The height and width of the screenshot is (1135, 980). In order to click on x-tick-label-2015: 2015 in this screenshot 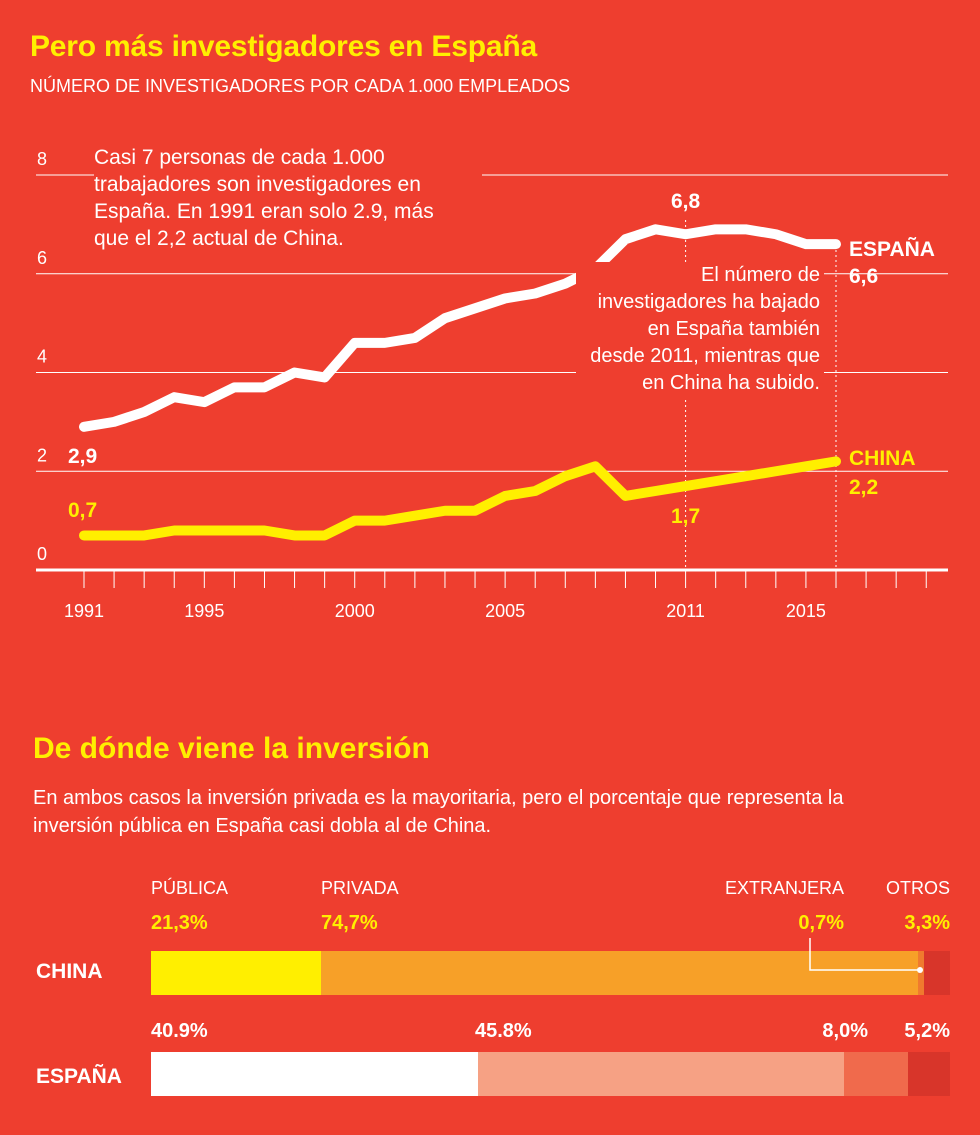, I will do `click(806, 611)`.